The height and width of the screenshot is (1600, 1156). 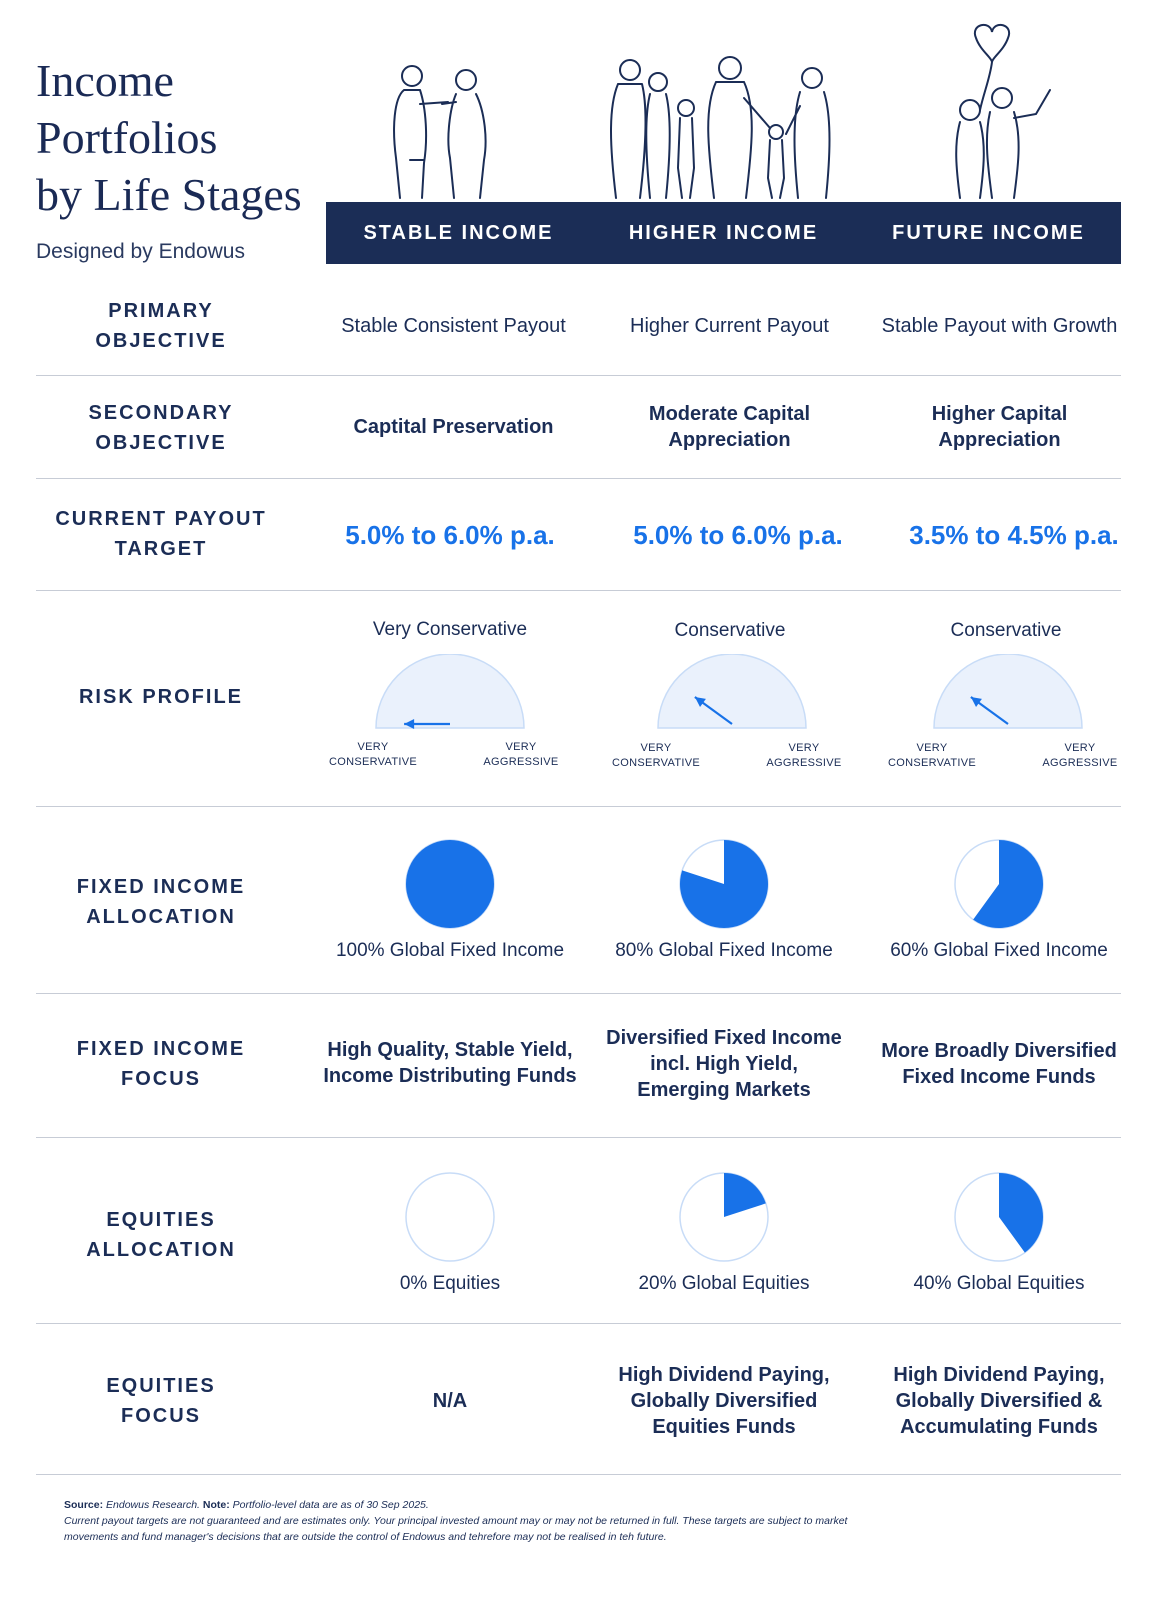 What do you see at coordinates (169, 137) in the screenshot?
I see `page-title: Income Portfolios by Life Stages` at bounding box center [169, 137].